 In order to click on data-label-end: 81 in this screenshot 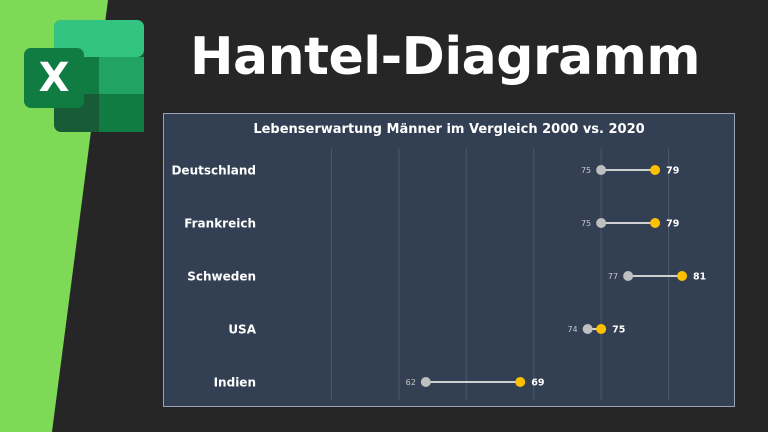, I will do `click(699, 277)`.